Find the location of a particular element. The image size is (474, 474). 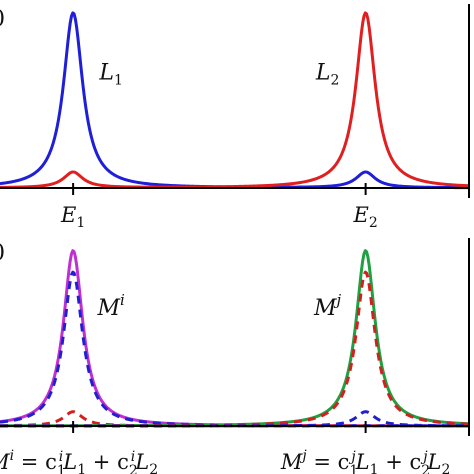

curve-annotation: Mj is located at coordinates (327, 306).